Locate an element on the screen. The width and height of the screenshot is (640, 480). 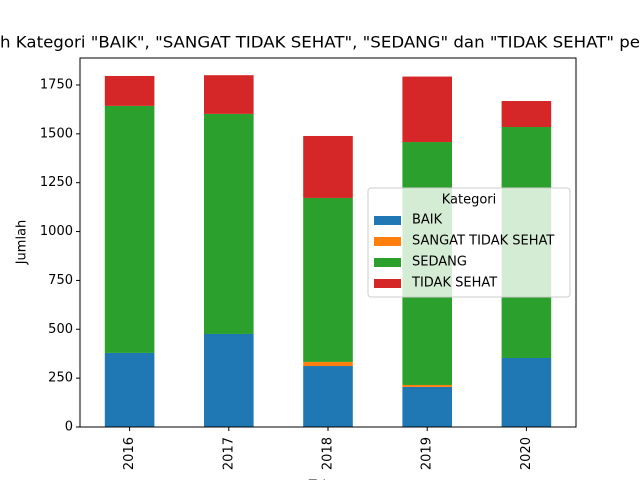
y-tick-label: 1250 is located at coordinates (56, 182).